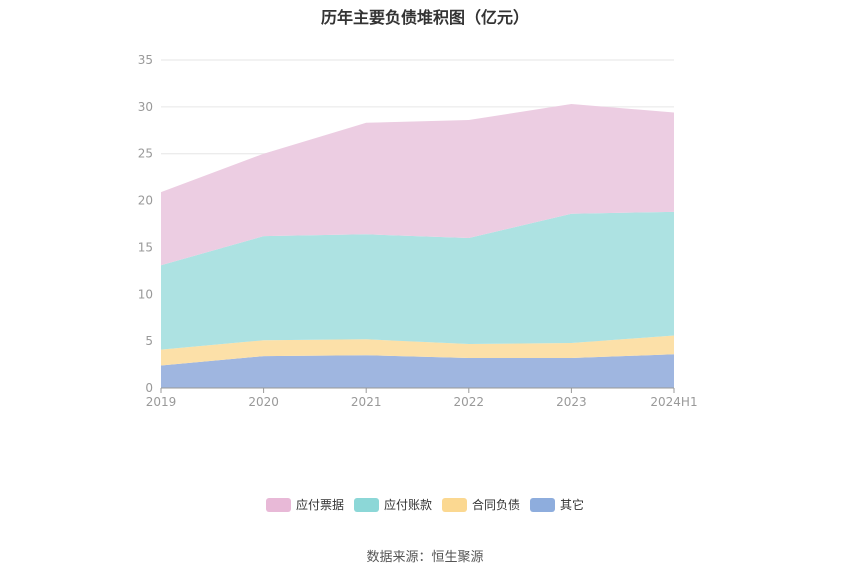  What do you see at coordinates (149, 341) in the screenshot?
I see `y-tick-label: 5` at bounding box center [149, 341].